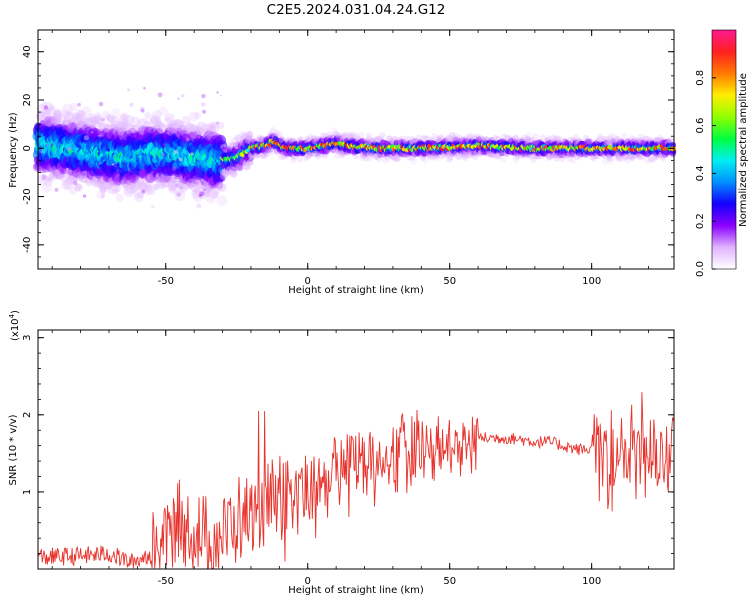 This screenshot has width=750, height=600. I want to click on colorbar-tick-label: 0.6, so click(700, 126).